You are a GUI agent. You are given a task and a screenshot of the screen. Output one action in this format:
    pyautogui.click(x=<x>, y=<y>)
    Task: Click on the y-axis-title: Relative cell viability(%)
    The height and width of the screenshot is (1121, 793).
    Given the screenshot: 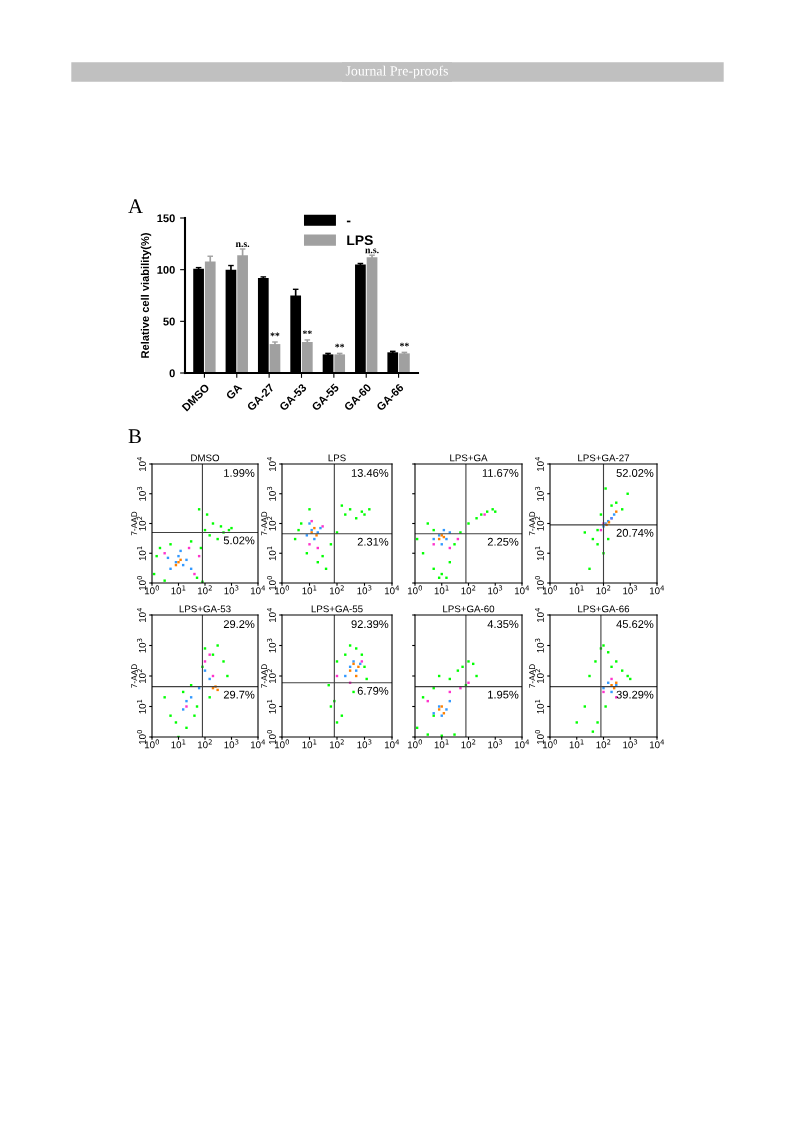 What is the action you would take?
    pyautogui.click(x=146, y=295)
    